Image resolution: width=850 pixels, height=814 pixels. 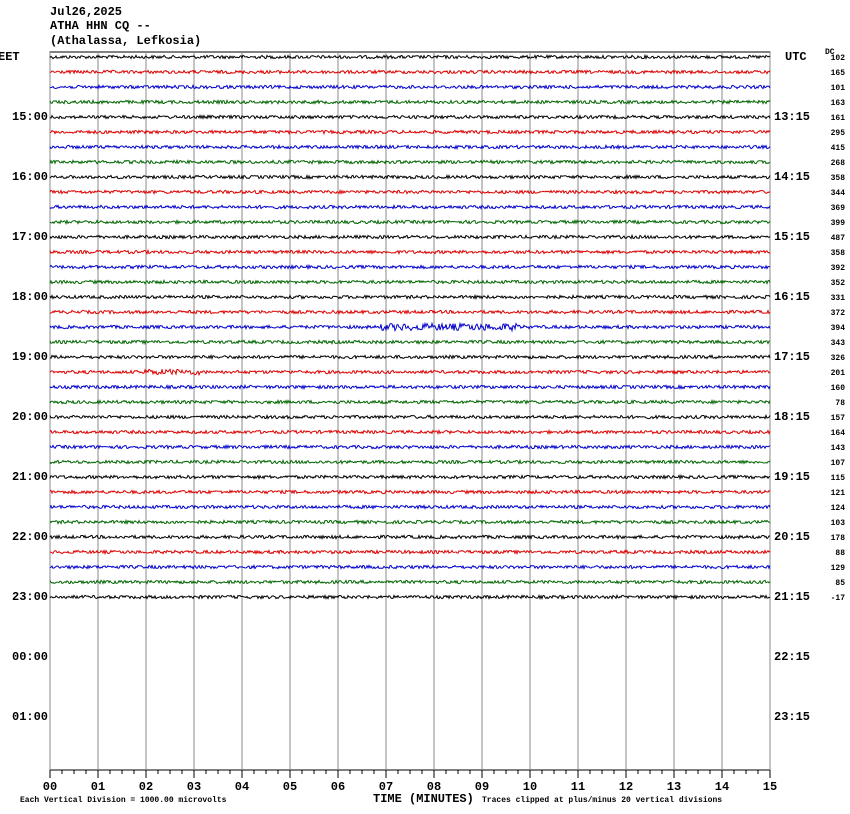 What do you see at coordinates (86, 12) in the screenshot?
I see `title-line: Jul26,2025` at bounding box center [86, 12].